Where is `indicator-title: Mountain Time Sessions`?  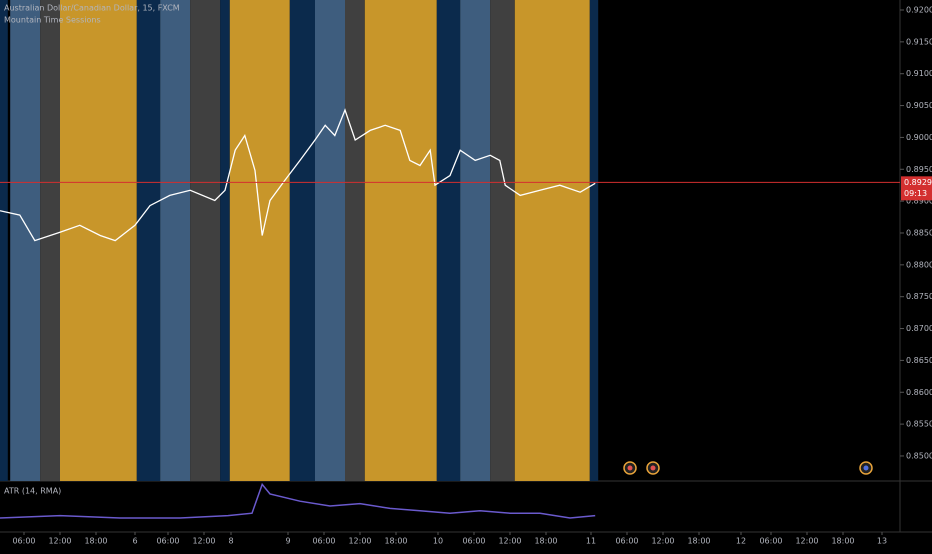
indicator-title: Mountain Time Sessions is located at coordinates (52, 20).